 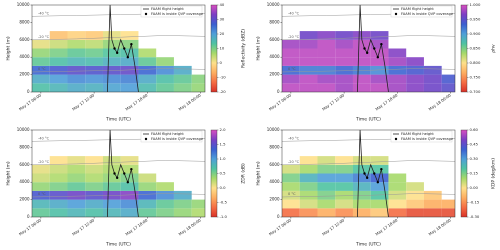 I want to click on colorbar, so click(x=214, y=48).